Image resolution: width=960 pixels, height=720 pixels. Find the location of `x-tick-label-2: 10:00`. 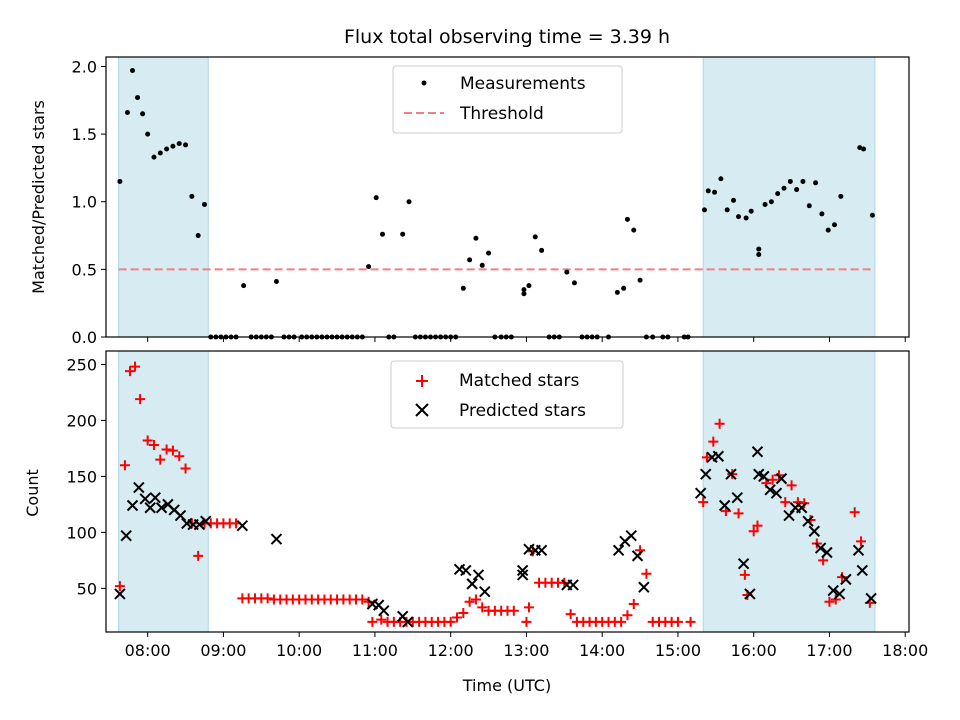

x-tick-label-2: 10:00 is located at coordinates (299, 650).